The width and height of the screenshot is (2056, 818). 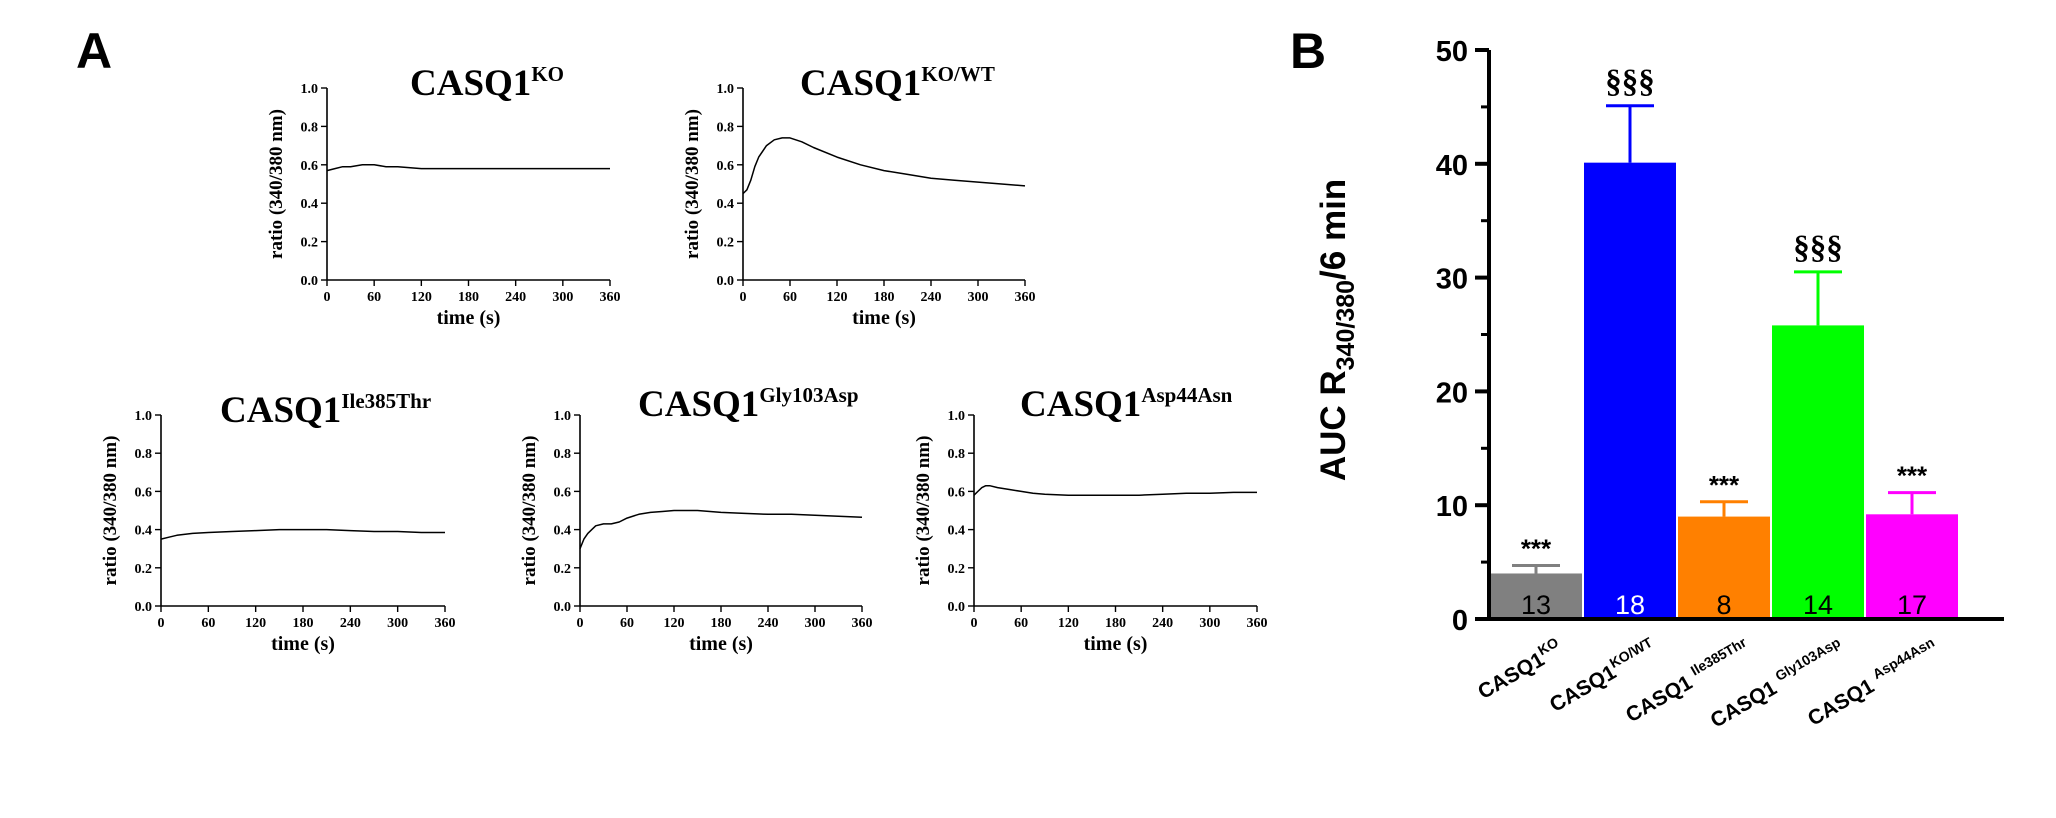 What do you see at coordinates (1452, 166) in the screenshot?
I see `y-tick-label: 40` at bounding box center [1452, 166].